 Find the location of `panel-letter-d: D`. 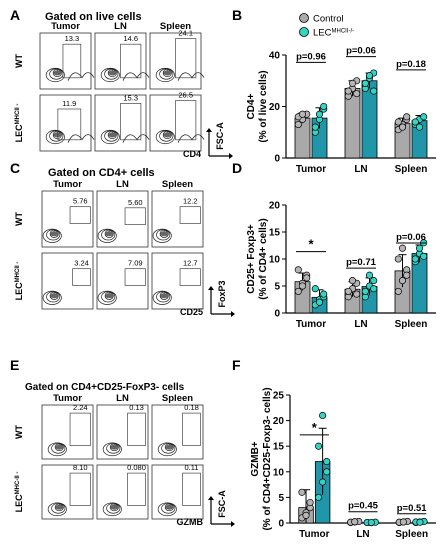

panel-letter-d: D is located at coordinates (237, 168).